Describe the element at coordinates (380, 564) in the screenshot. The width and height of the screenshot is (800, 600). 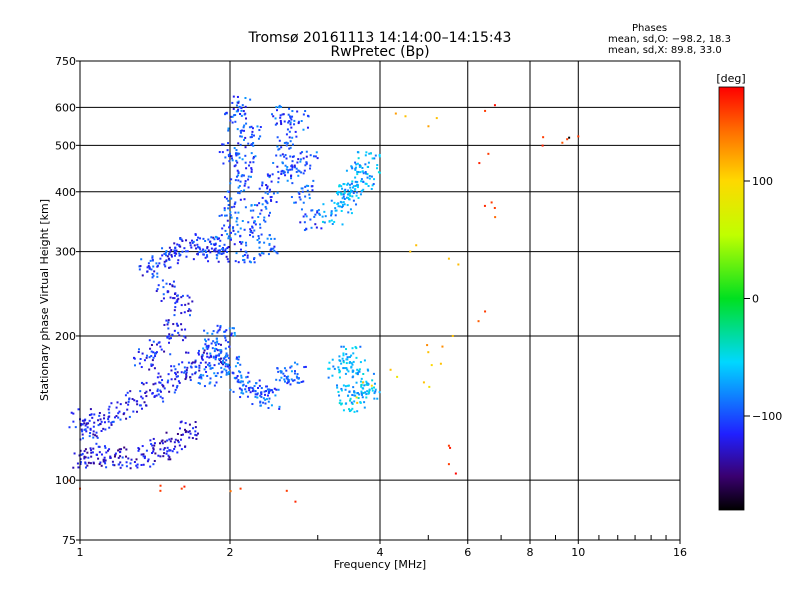
I see `x-axis-label: Frequency [MHz]` at that location.